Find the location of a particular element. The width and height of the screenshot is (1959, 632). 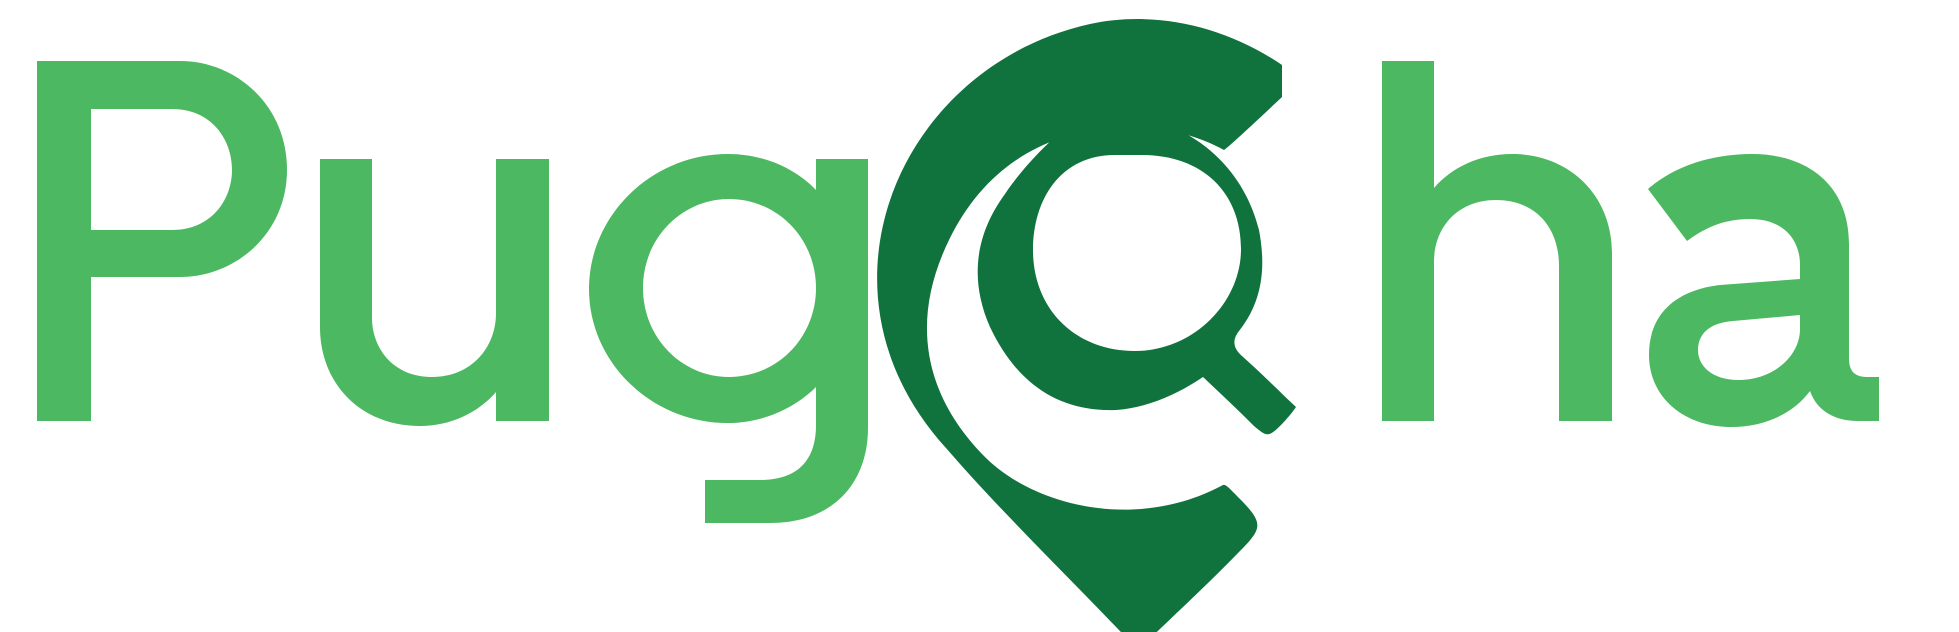

letter-h is located at coordinates (1497, 241).